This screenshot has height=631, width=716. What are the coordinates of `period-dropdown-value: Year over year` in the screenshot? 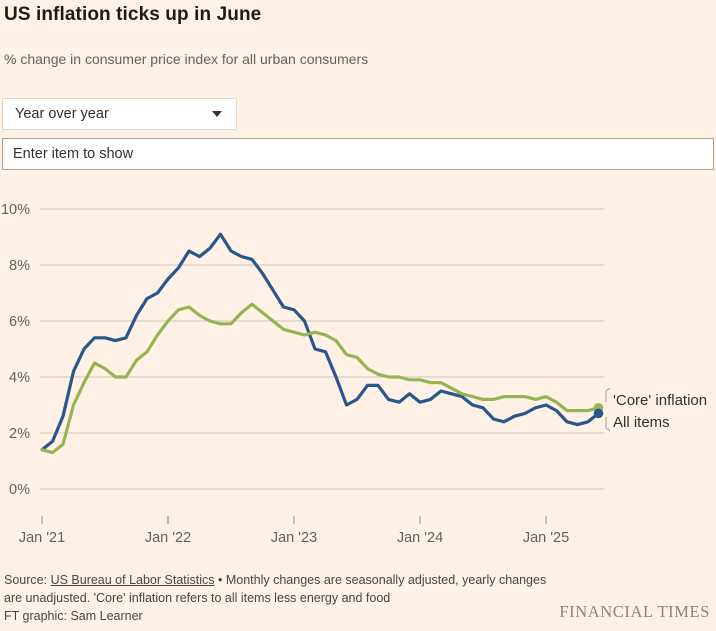 It's located at (62, 114).